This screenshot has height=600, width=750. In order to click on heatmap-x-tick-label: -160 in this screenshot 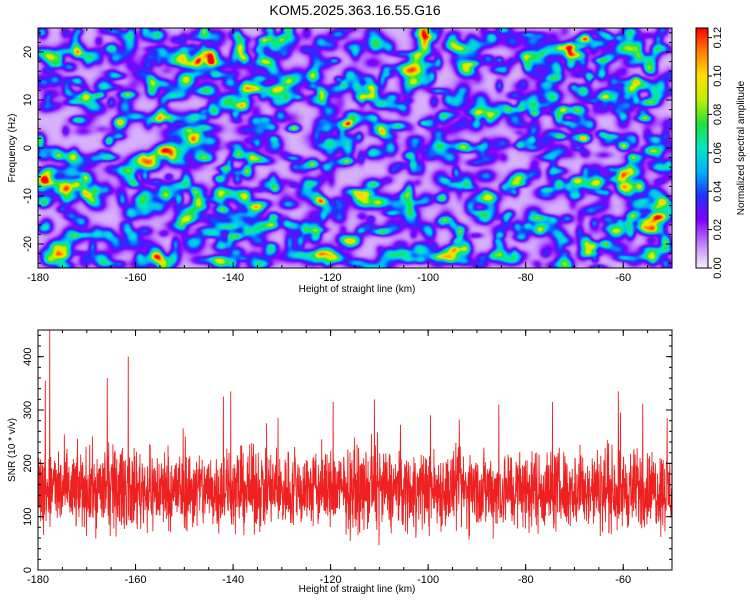, I will do `click(136, 278)`.